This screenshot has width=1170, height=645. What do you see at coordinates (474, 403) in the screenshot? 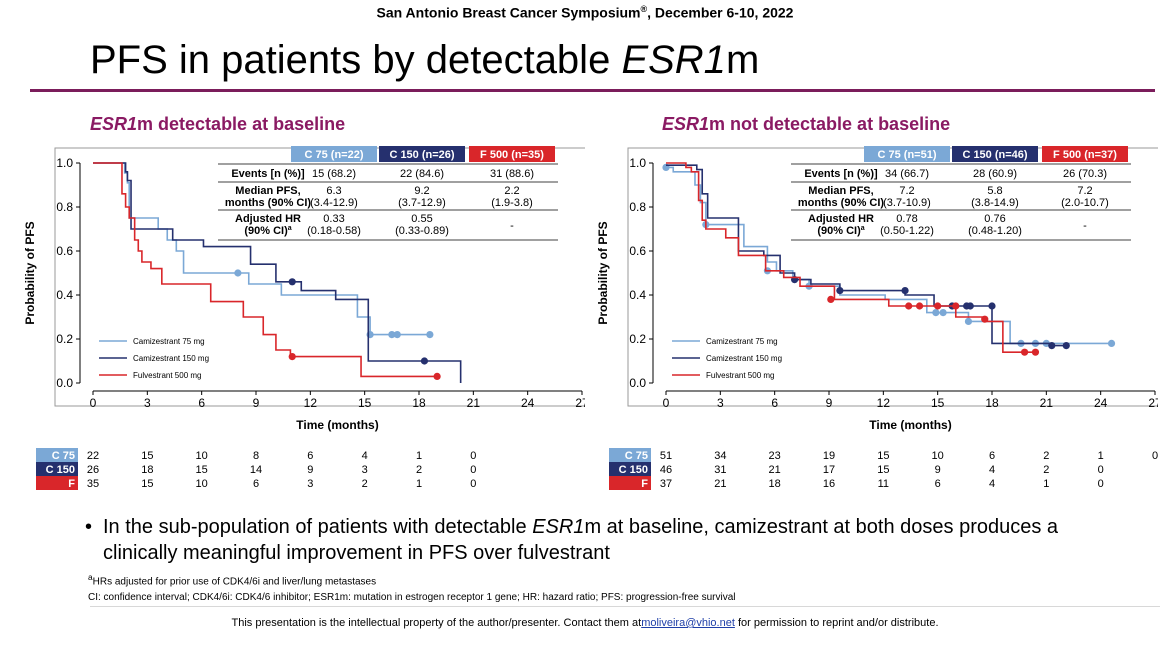
I see `x-tick-label: 21` at bounding box center [474, 403].